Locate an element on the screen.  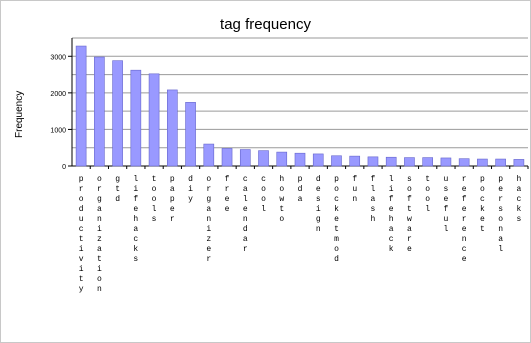
y-tick-label: 2000 is located at coordinates (58, 94).